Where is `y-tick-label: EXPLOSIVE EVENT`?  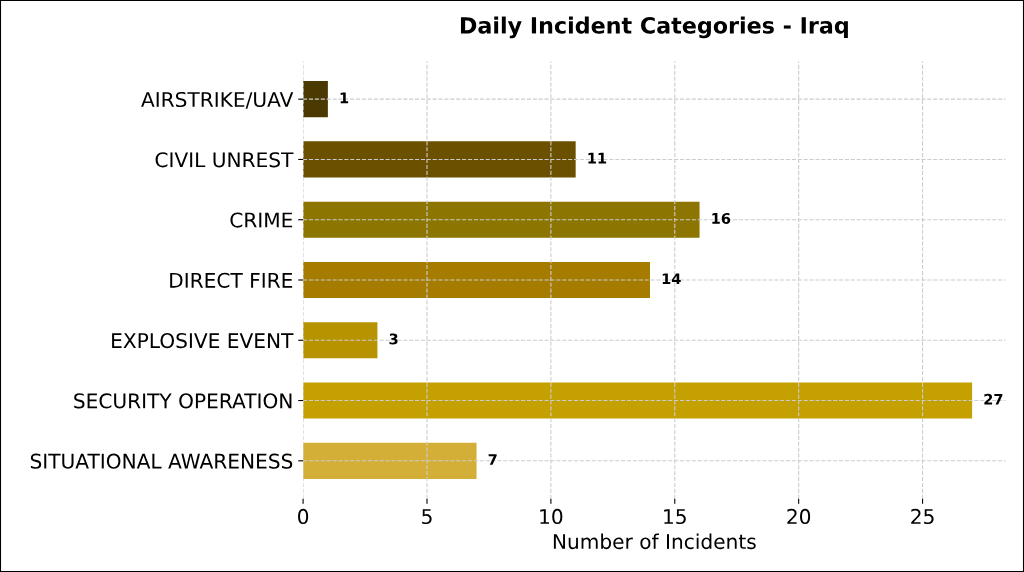 y-tick-label: EXPLOSIVE EVENT is located at coordinates (203, 340).